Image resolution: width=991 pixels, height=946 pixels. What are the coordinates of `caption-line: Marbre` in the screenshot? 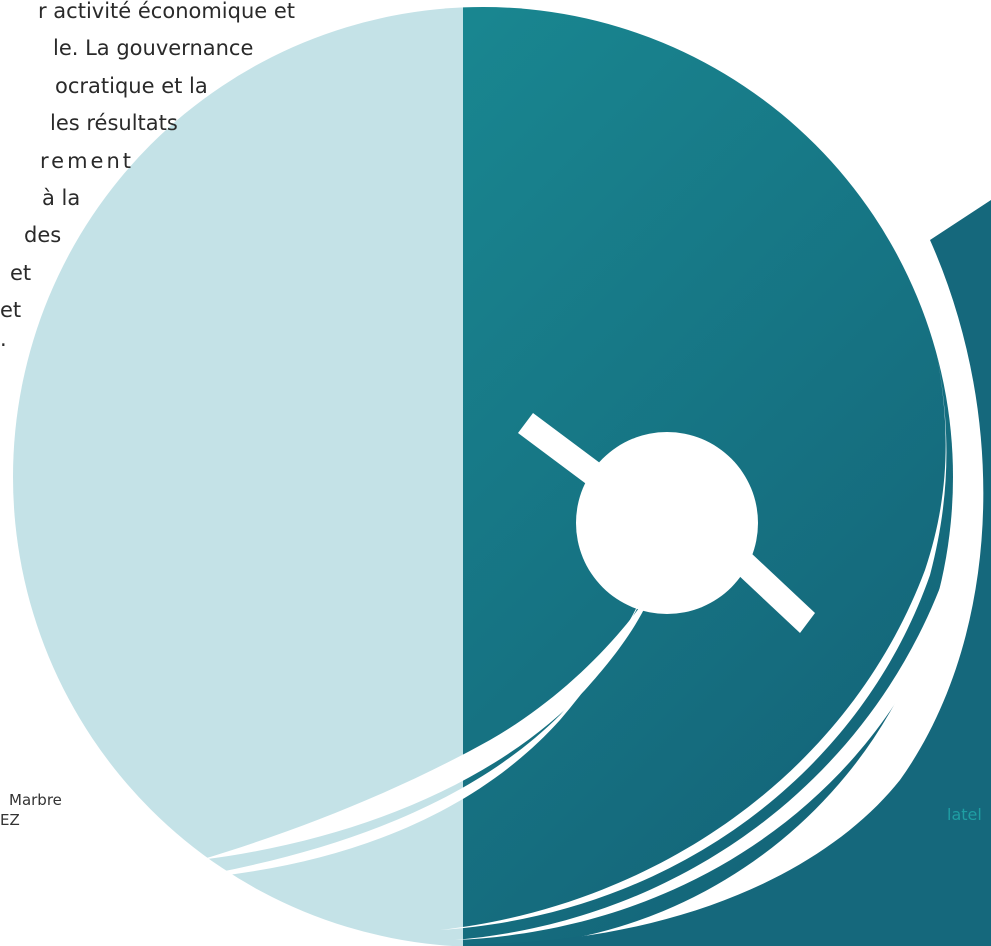 It's located at (35, 800).